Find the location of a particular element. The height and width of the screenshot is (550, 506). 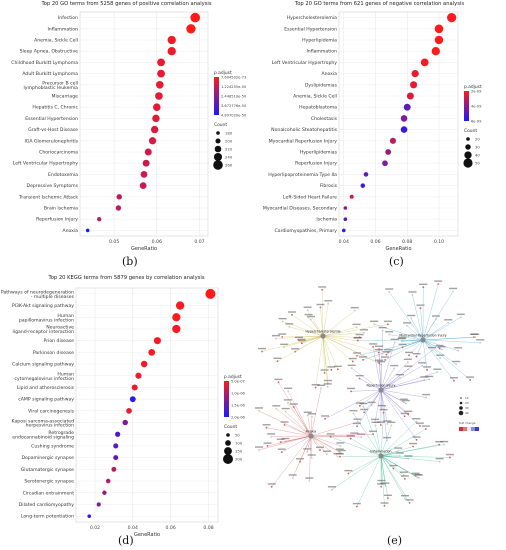

x-tick-label: 0.04 is located at coordinates (344, 242).